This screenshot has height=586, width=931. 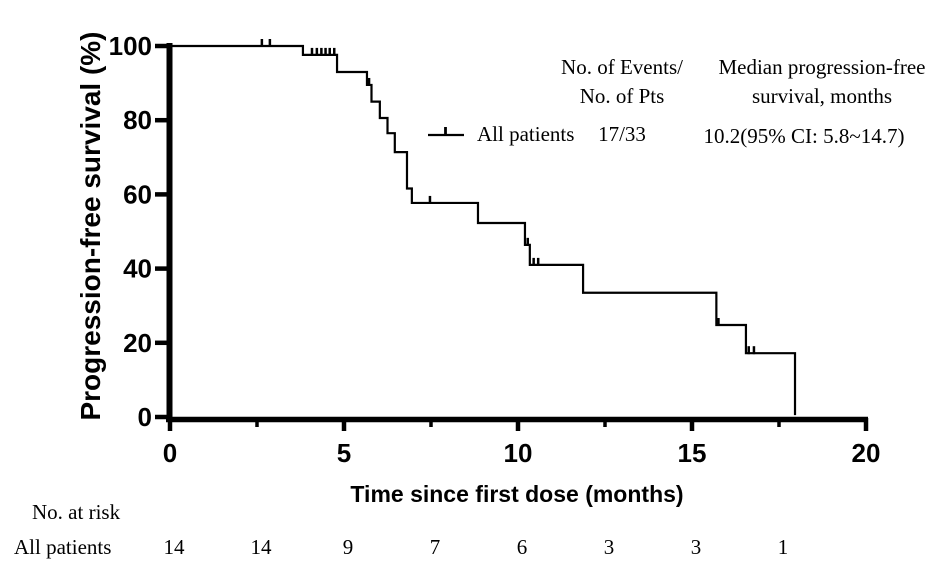 I want to click on y-tick-label: 0, so click(x=145, y=417).